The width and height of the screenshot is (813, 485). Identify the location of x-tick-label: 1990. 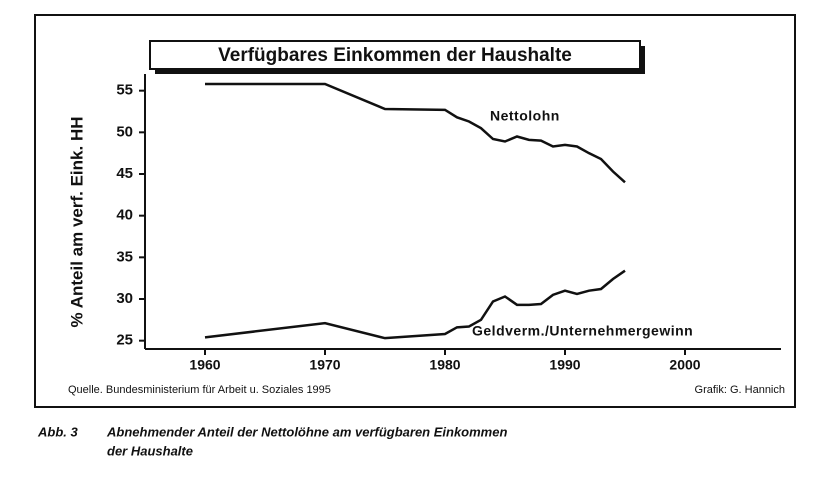
(564, 365).